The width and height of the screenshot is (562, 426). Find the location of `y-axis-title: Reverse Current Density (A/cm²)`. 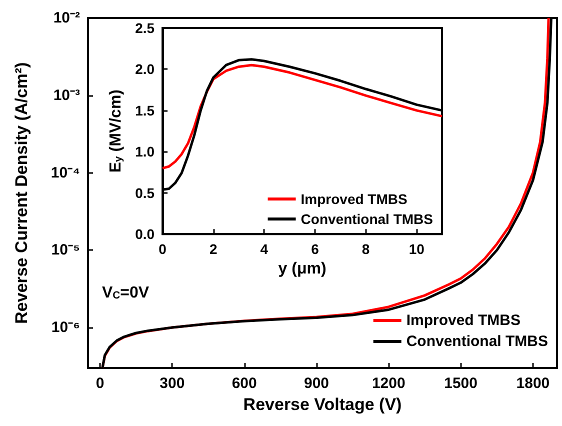

y-axis-title: Reverse Current Density (A/cm²) is located at coordinates (21, 193).